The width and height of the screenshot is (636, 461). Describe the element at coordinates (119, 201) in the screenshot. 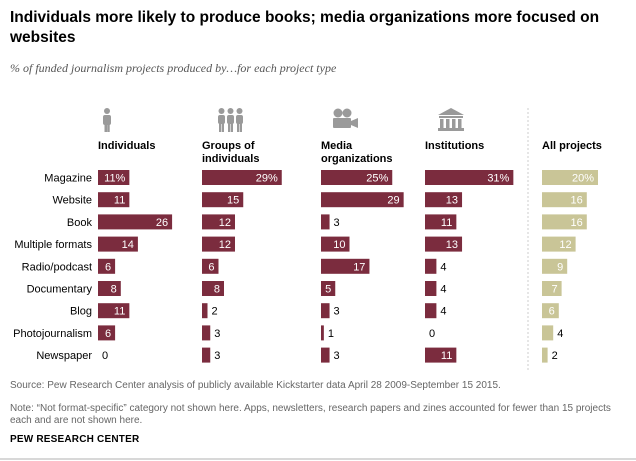

I see `data-label-individuals-website: 11` at that location.